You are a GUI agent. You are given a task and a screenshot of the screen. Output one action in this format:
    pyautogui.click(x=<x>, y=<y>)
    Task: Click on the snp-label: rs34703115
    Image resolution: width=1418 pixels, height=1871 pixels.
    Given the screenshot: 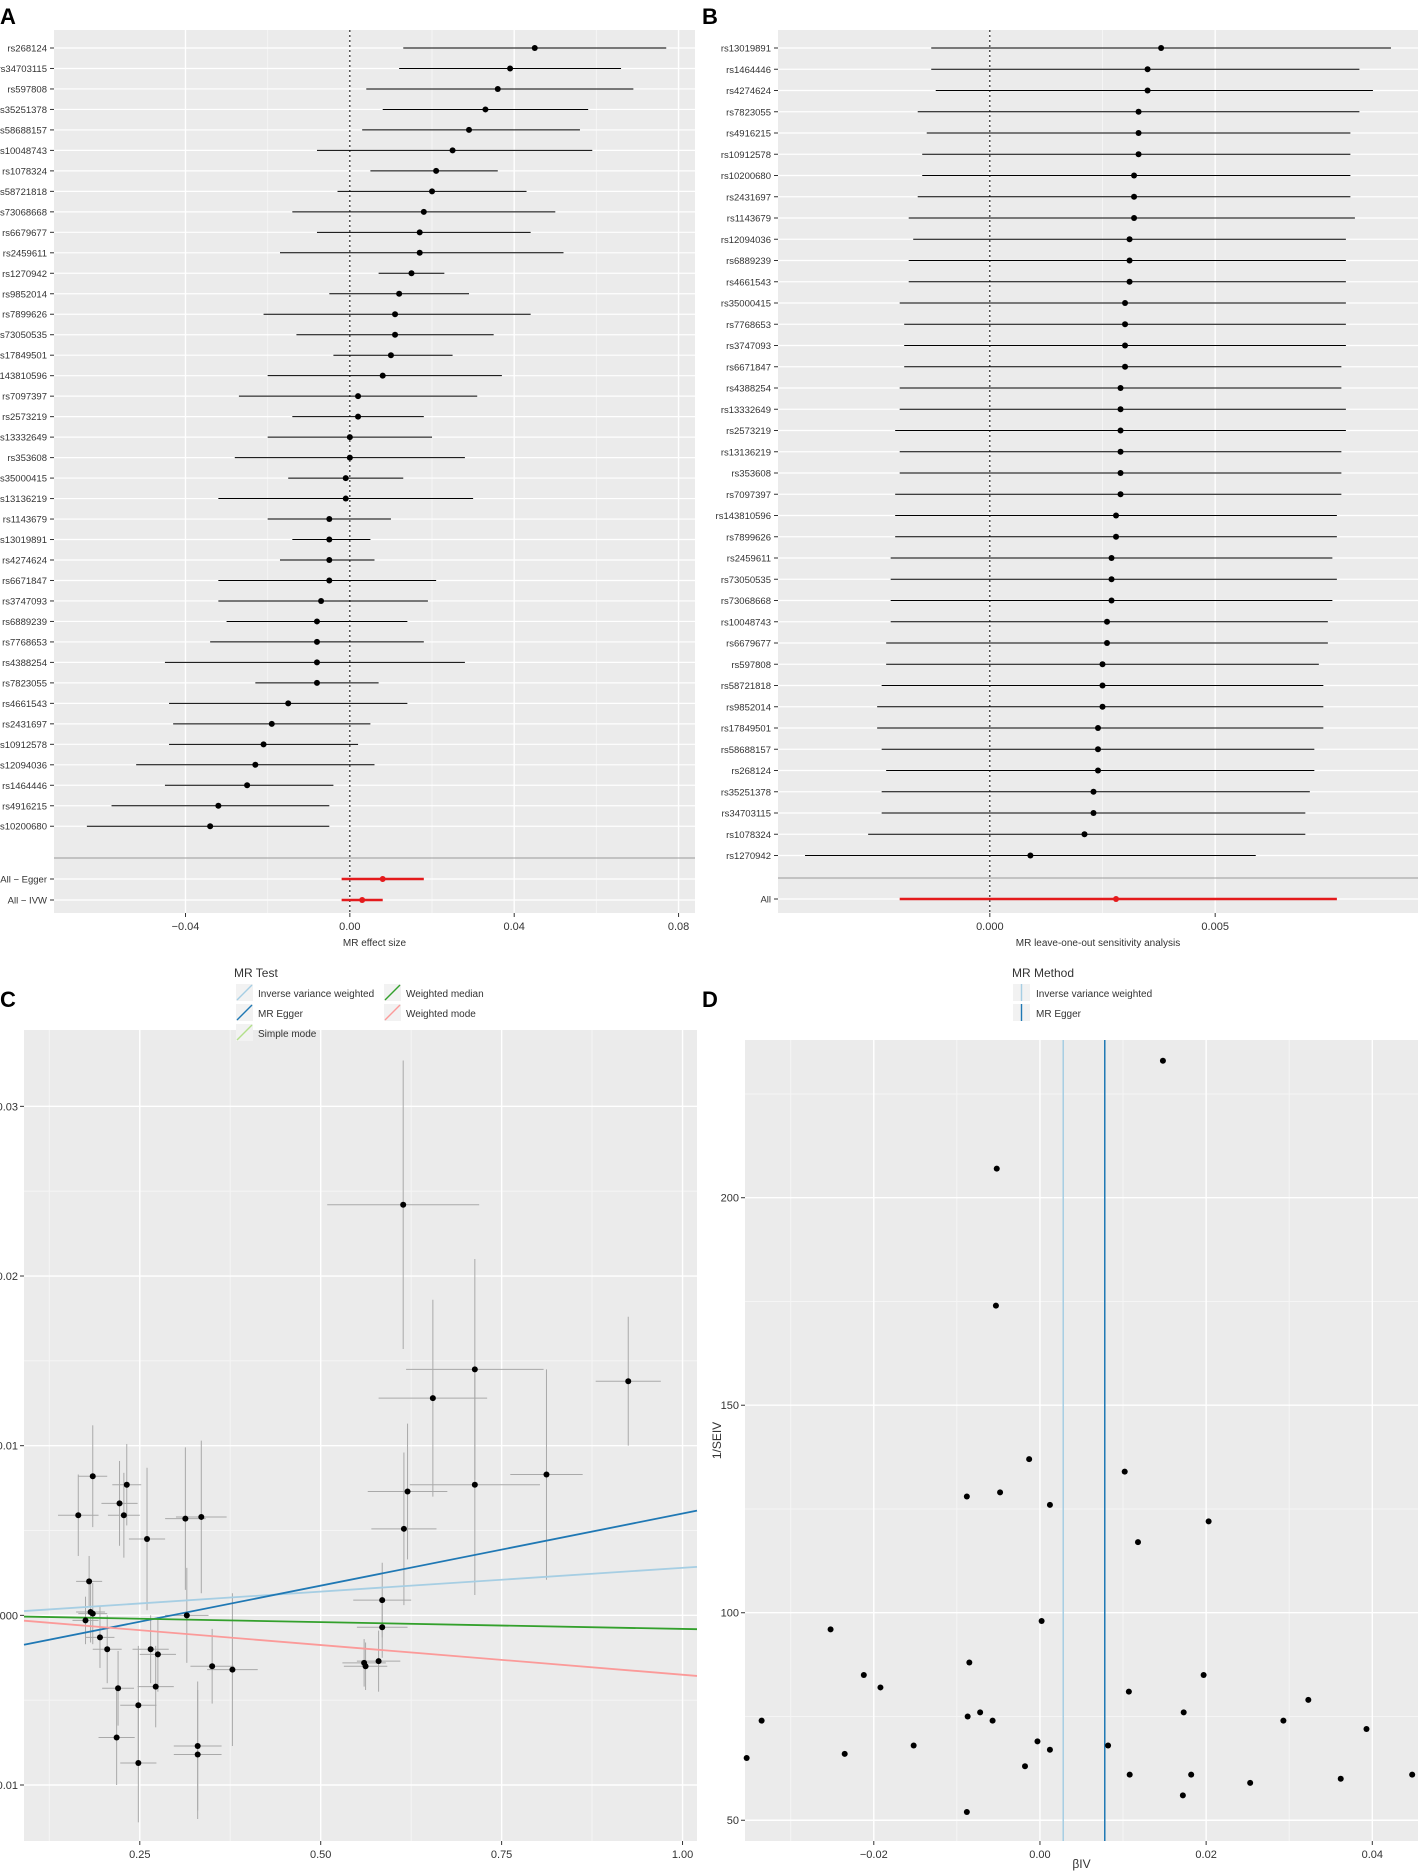 What is the action you would take?
    pyautogui.click(x=23, y=69)
    